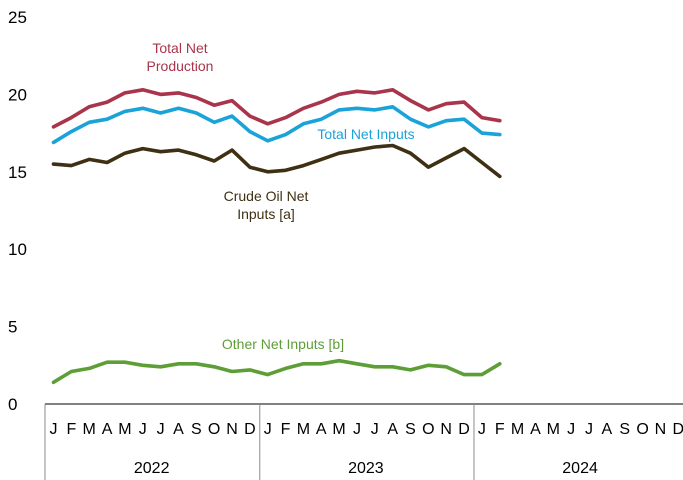  Describe the element at coordinates (12, 327) in the screenshot. I see `y-tick-label: 5` at that location.